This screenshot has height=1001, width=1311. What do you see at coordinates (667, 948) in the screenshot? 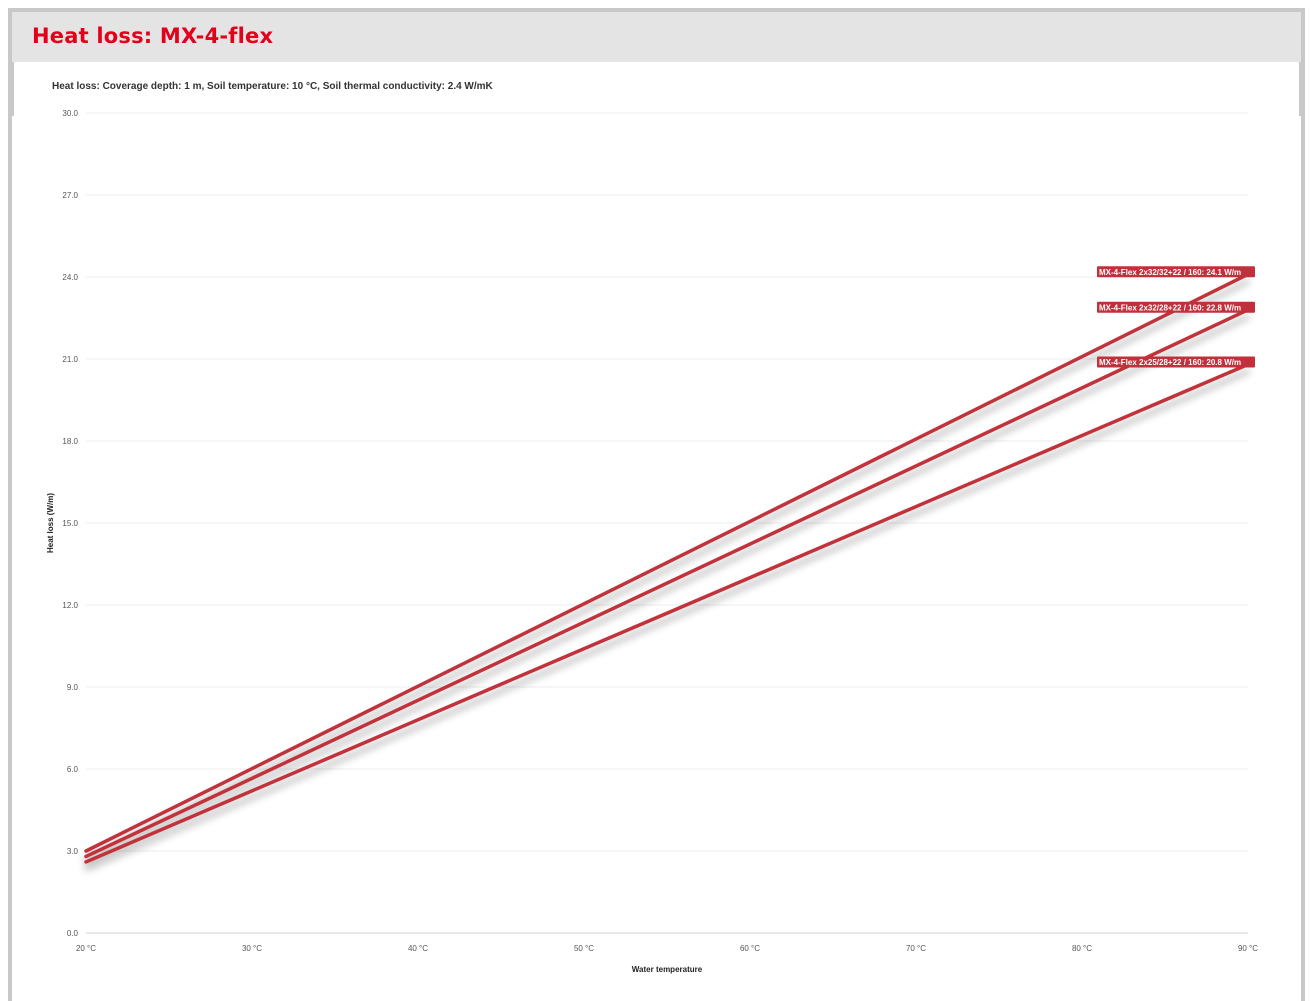
I see `x-axis-ticks: 20 °C 30 °C 40 °C 50 °C 60 °C 70 °C 80 °C 90 °C` at bounding box center [667, 948].